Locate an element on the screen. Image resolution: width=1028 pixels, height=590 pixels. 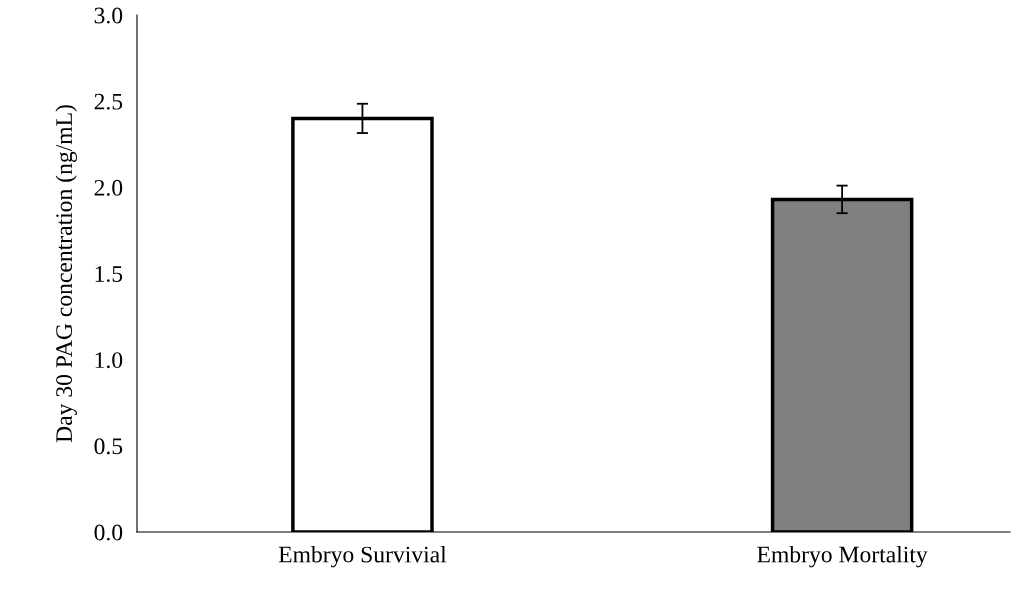
y-tick-label: 0.0 is located at coordinates (108, 532).